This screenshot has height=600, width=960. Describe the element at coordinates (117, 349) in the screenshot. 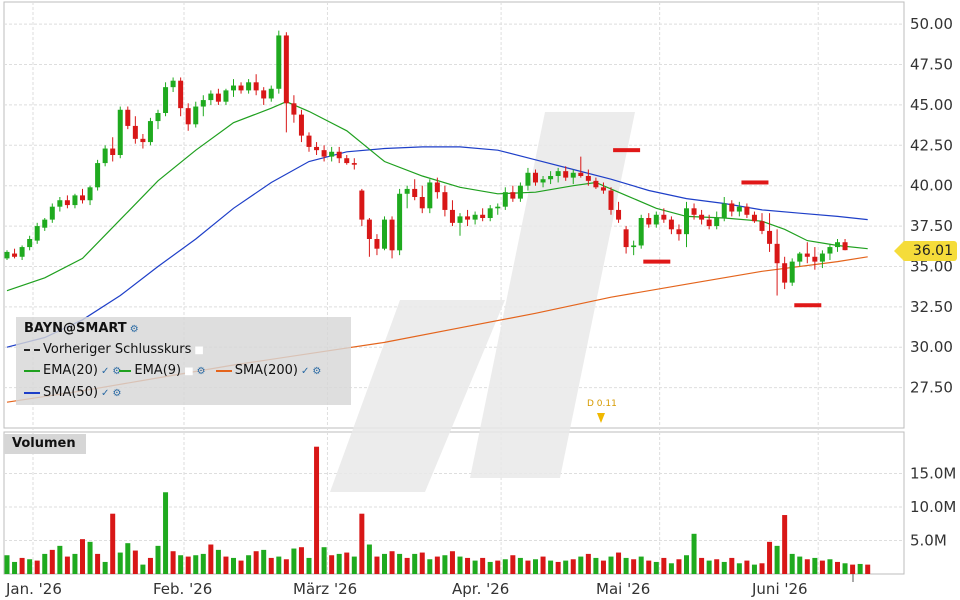

I see `legend-prev-close-label: Vorheriger Schlusskurs` at that location.